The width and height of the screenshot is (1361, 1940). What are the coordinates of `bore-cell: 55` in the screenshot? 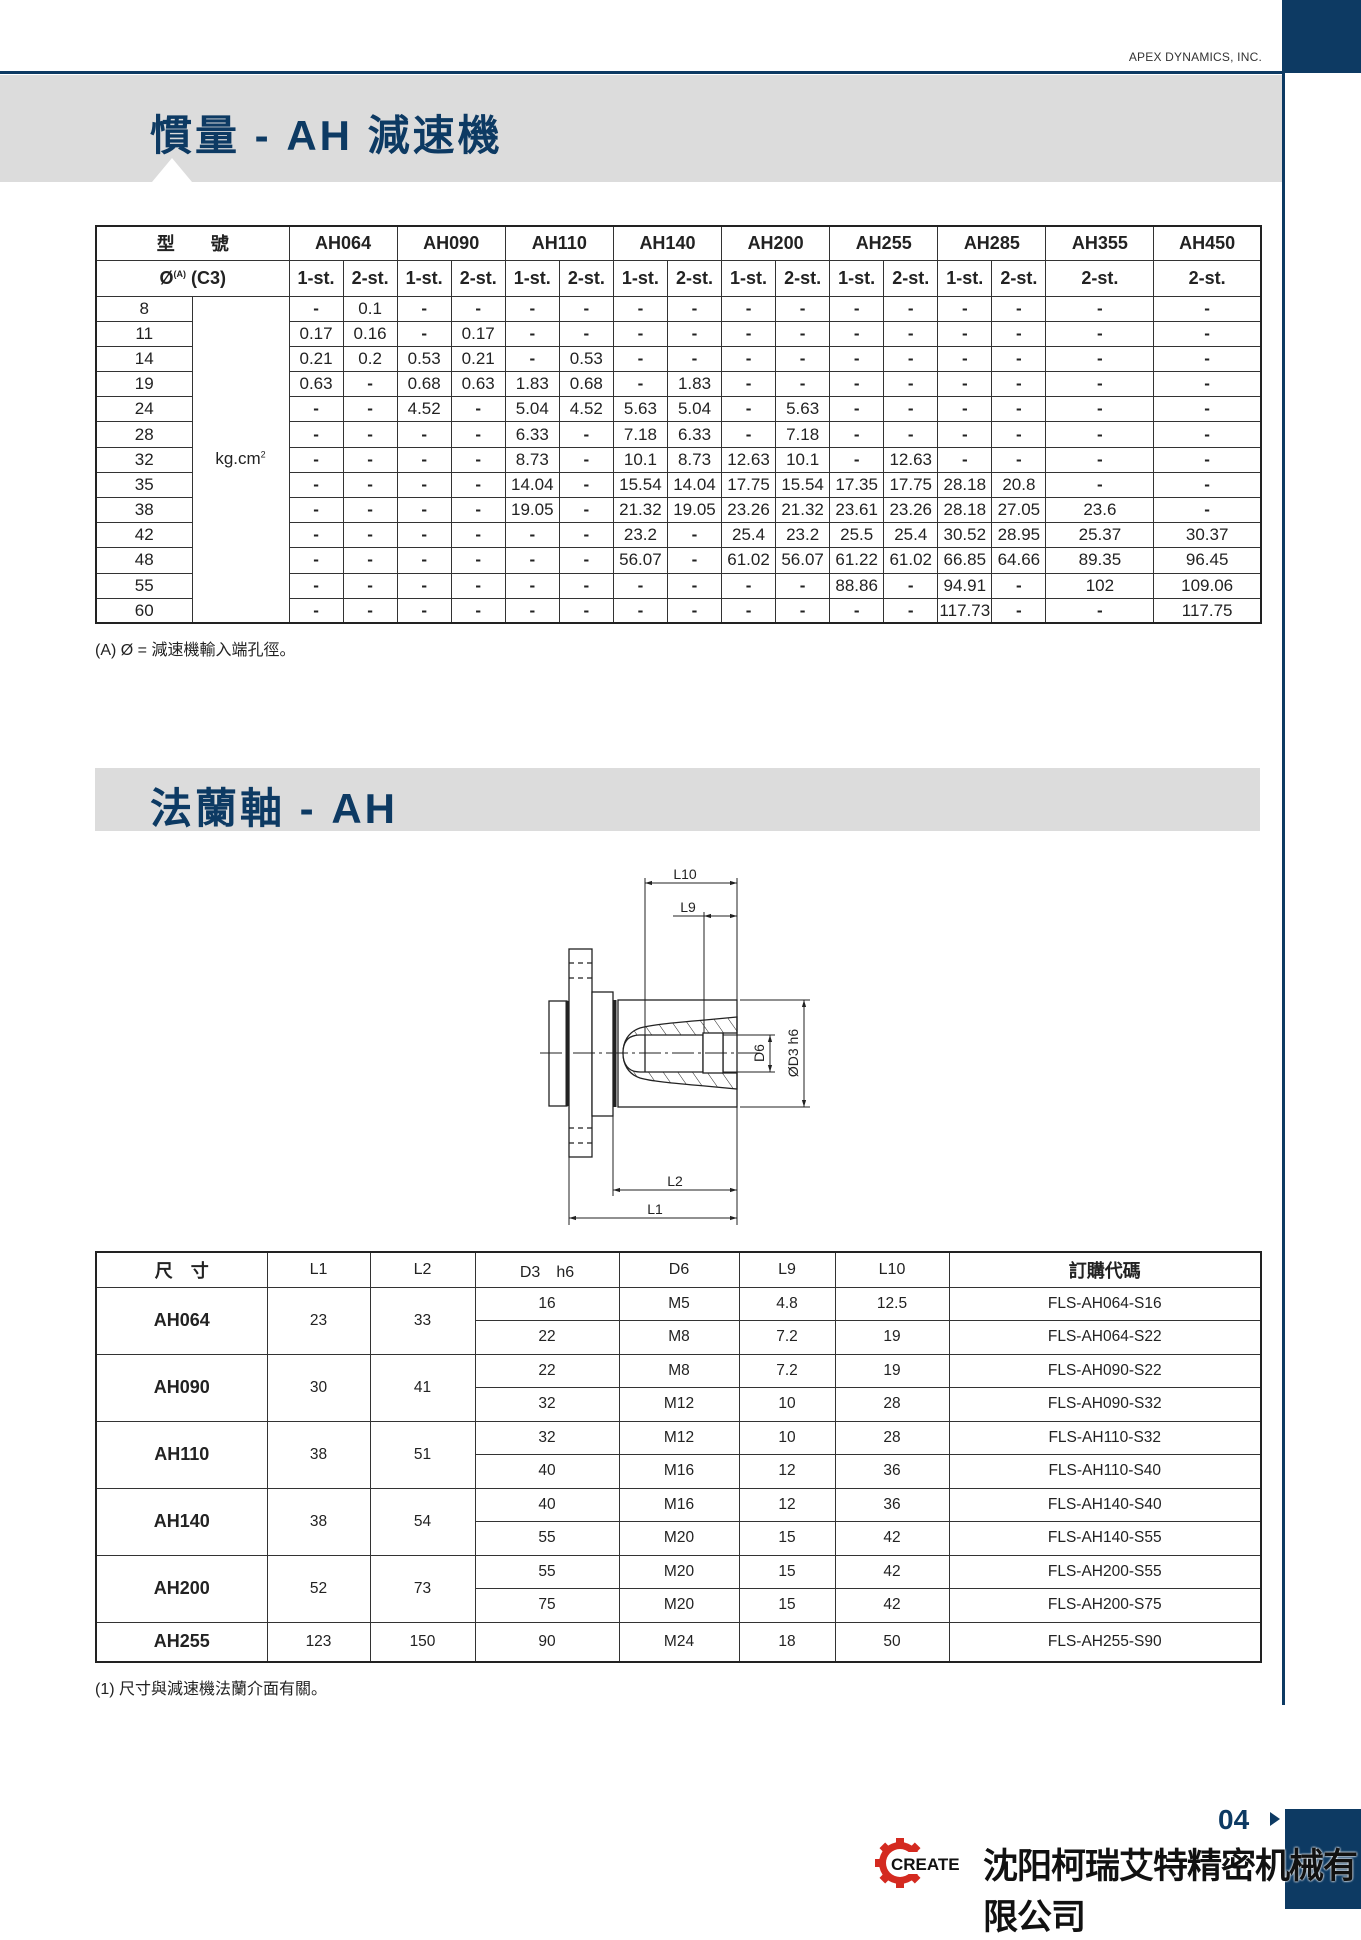 It's located at (144, 585).